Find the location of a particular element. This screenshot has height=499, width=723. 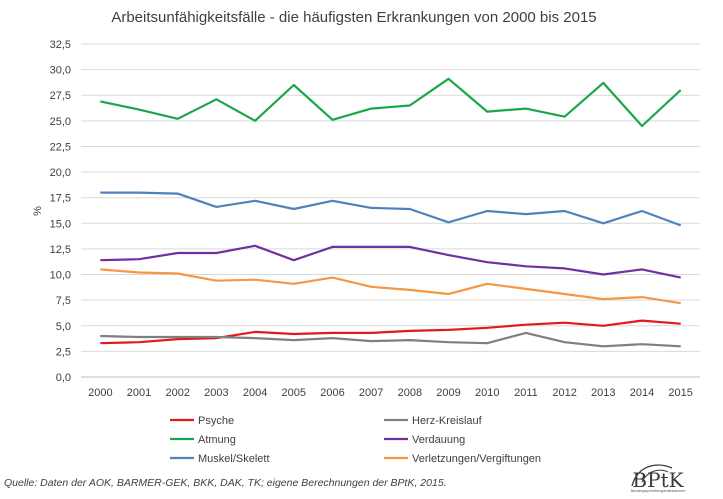

y-tick-label: 12,5 is located at coordinates (60, 250).